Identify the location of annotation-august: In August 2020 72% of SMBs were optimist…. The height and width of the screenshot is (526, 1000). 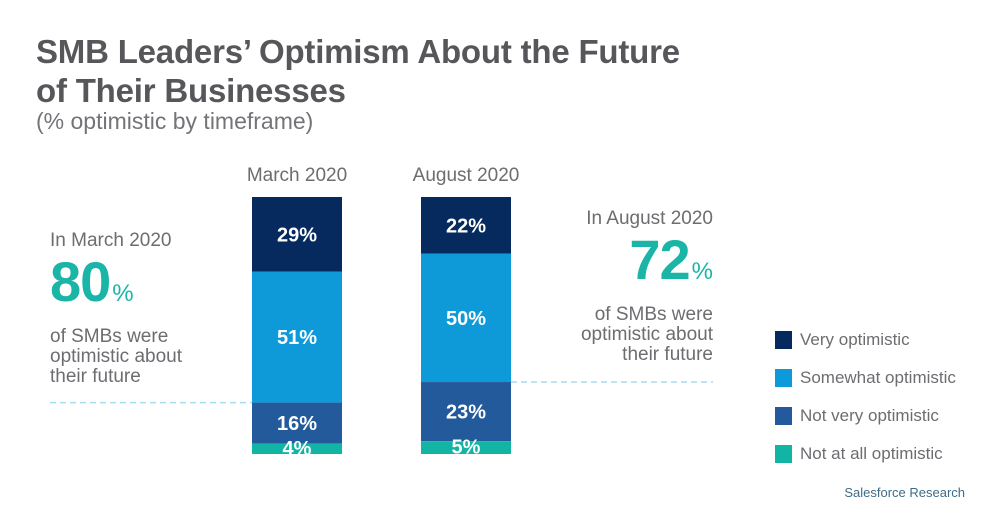
(647, 287).